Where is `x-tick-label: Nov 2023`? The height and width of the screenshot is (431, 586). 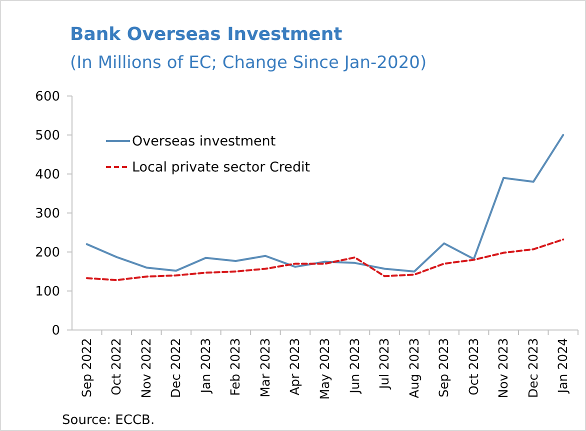 x-tick-label: Nov 2023 is located at coordinates (503, 368).